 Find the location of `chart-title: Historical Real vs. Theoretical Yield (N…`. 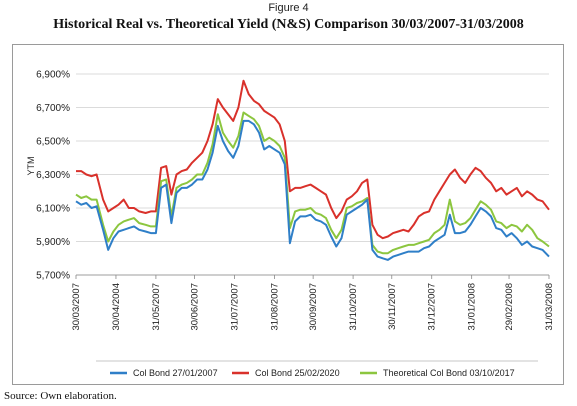

chart-title: Historical Real vs. Theoretical Yield (N… is located at coordinates (288, 24).